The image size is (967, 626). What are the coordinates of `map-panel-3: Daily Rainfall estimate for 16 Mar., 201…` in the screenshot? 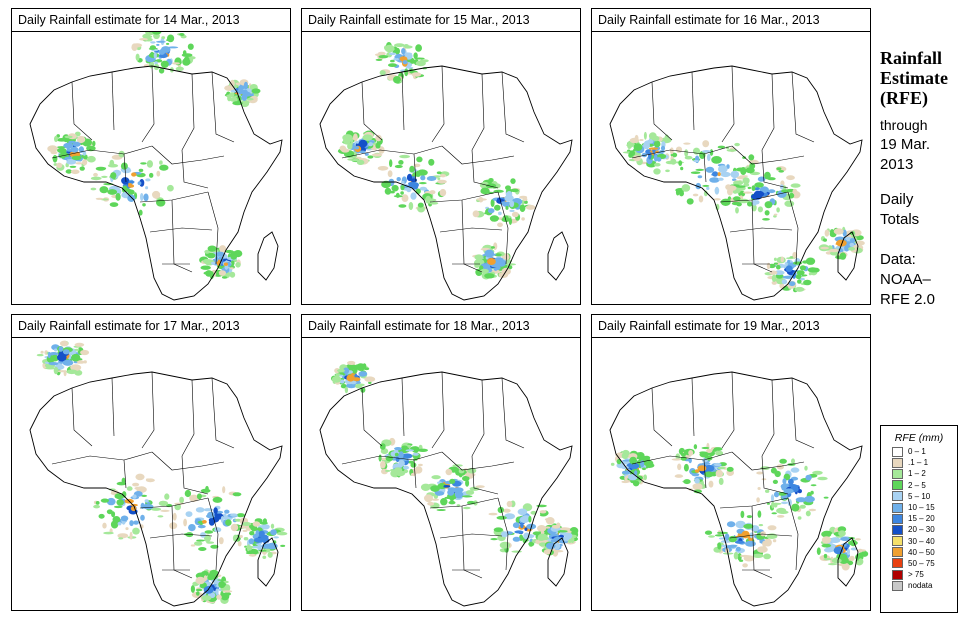 It's located at (731, 156).